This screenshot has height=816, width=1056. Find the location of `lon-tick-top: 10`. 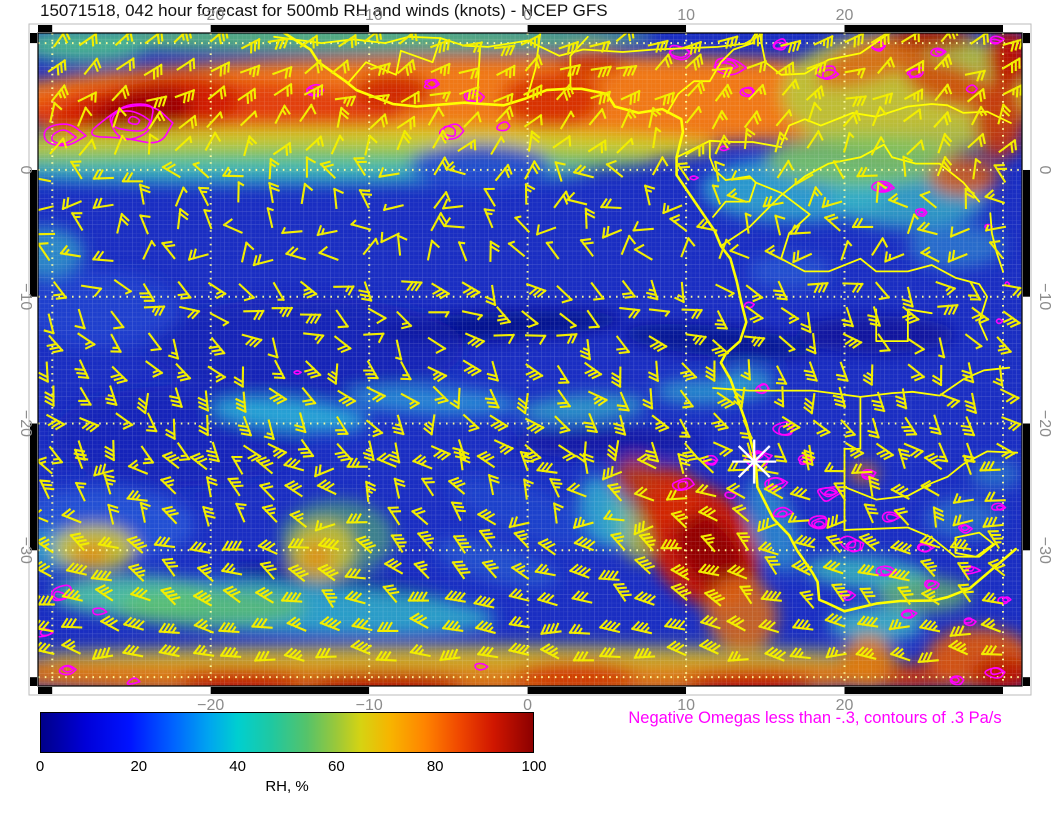

lon-tick-top: 10 is located at coordinates (686, 15).